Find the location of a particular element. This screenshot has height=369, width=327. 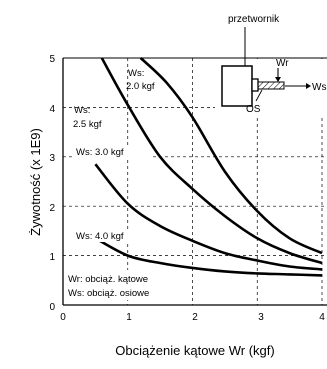

x-tick-3: 3 is located at coordinates (261, 317).